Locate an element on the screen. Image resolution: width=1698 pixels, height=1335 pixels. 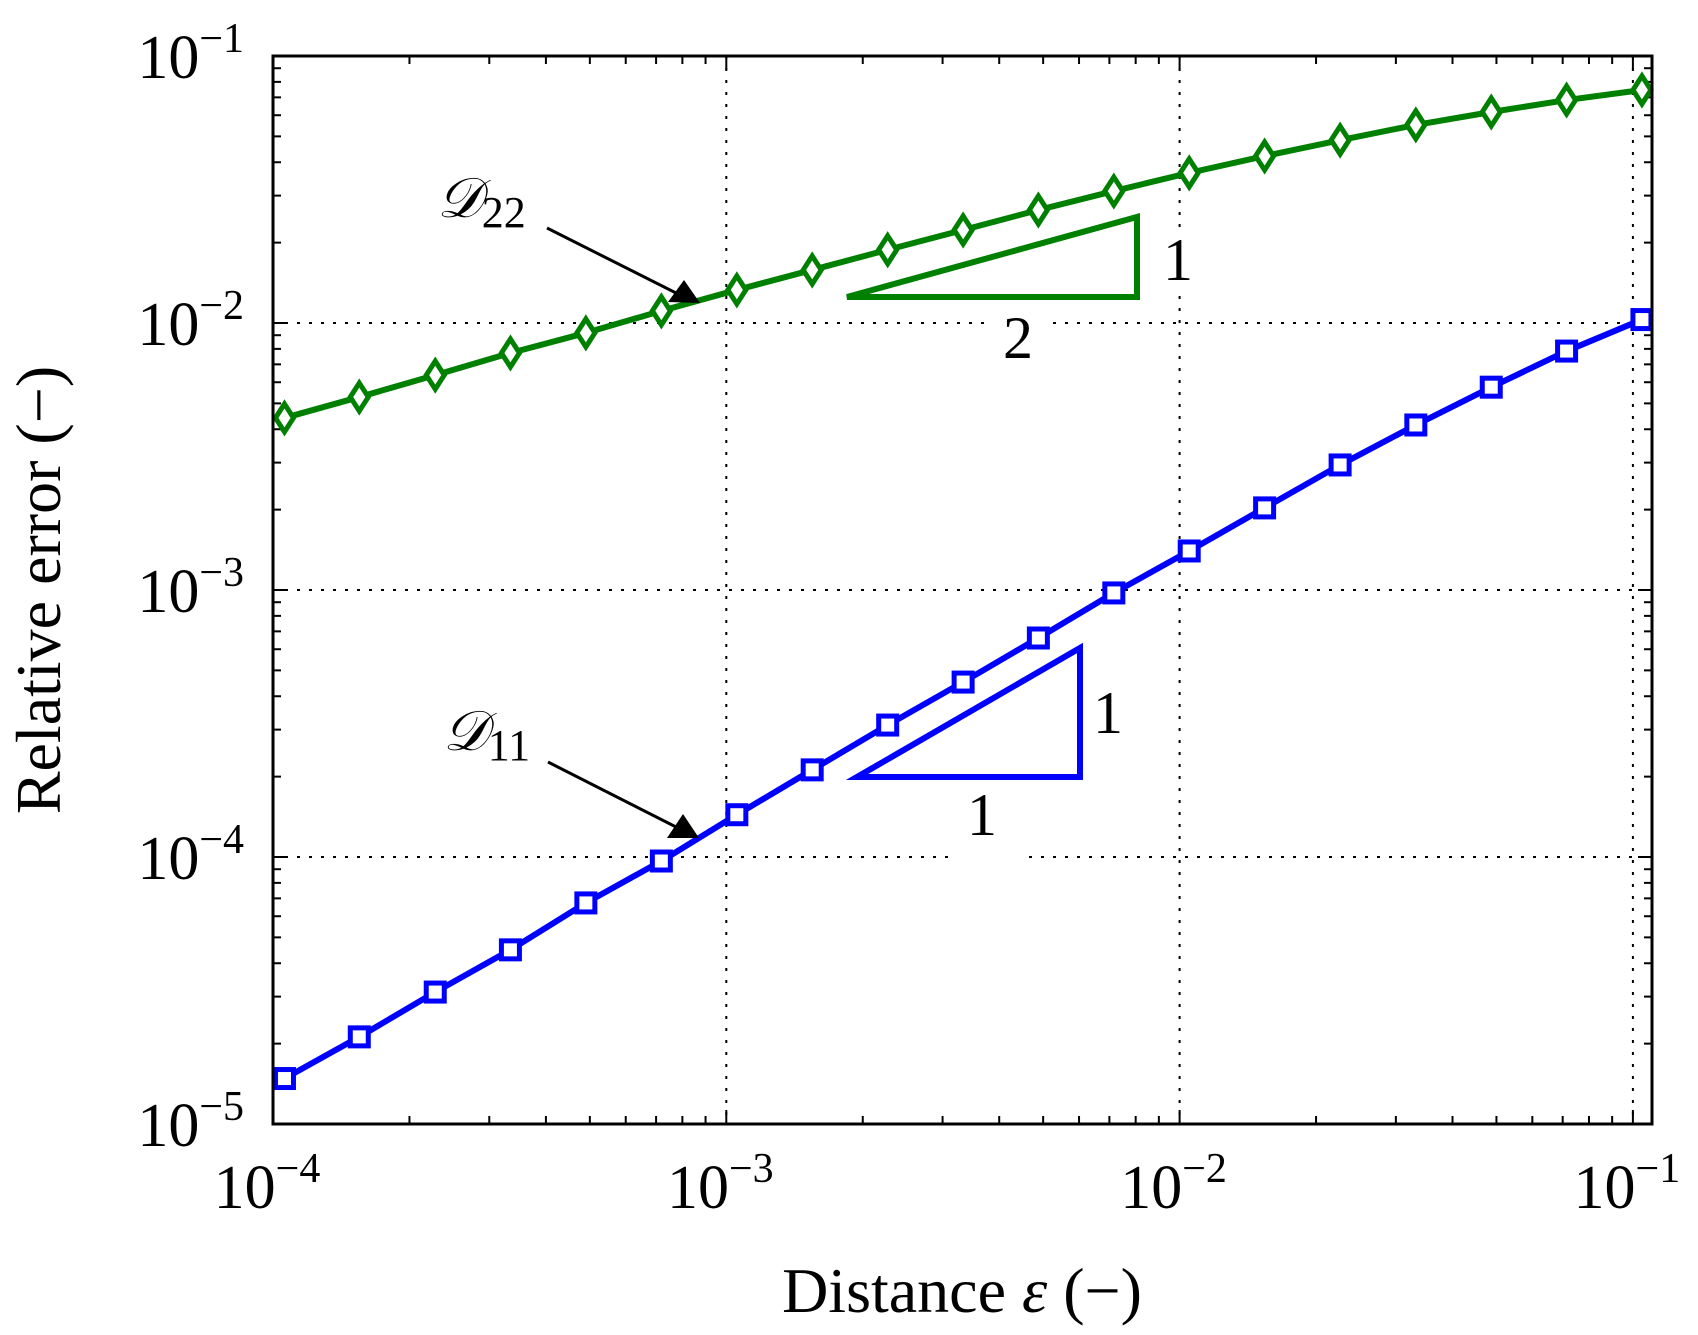
x-tick-label: 10⁻¹ is located at coordinates (1627, 1184).